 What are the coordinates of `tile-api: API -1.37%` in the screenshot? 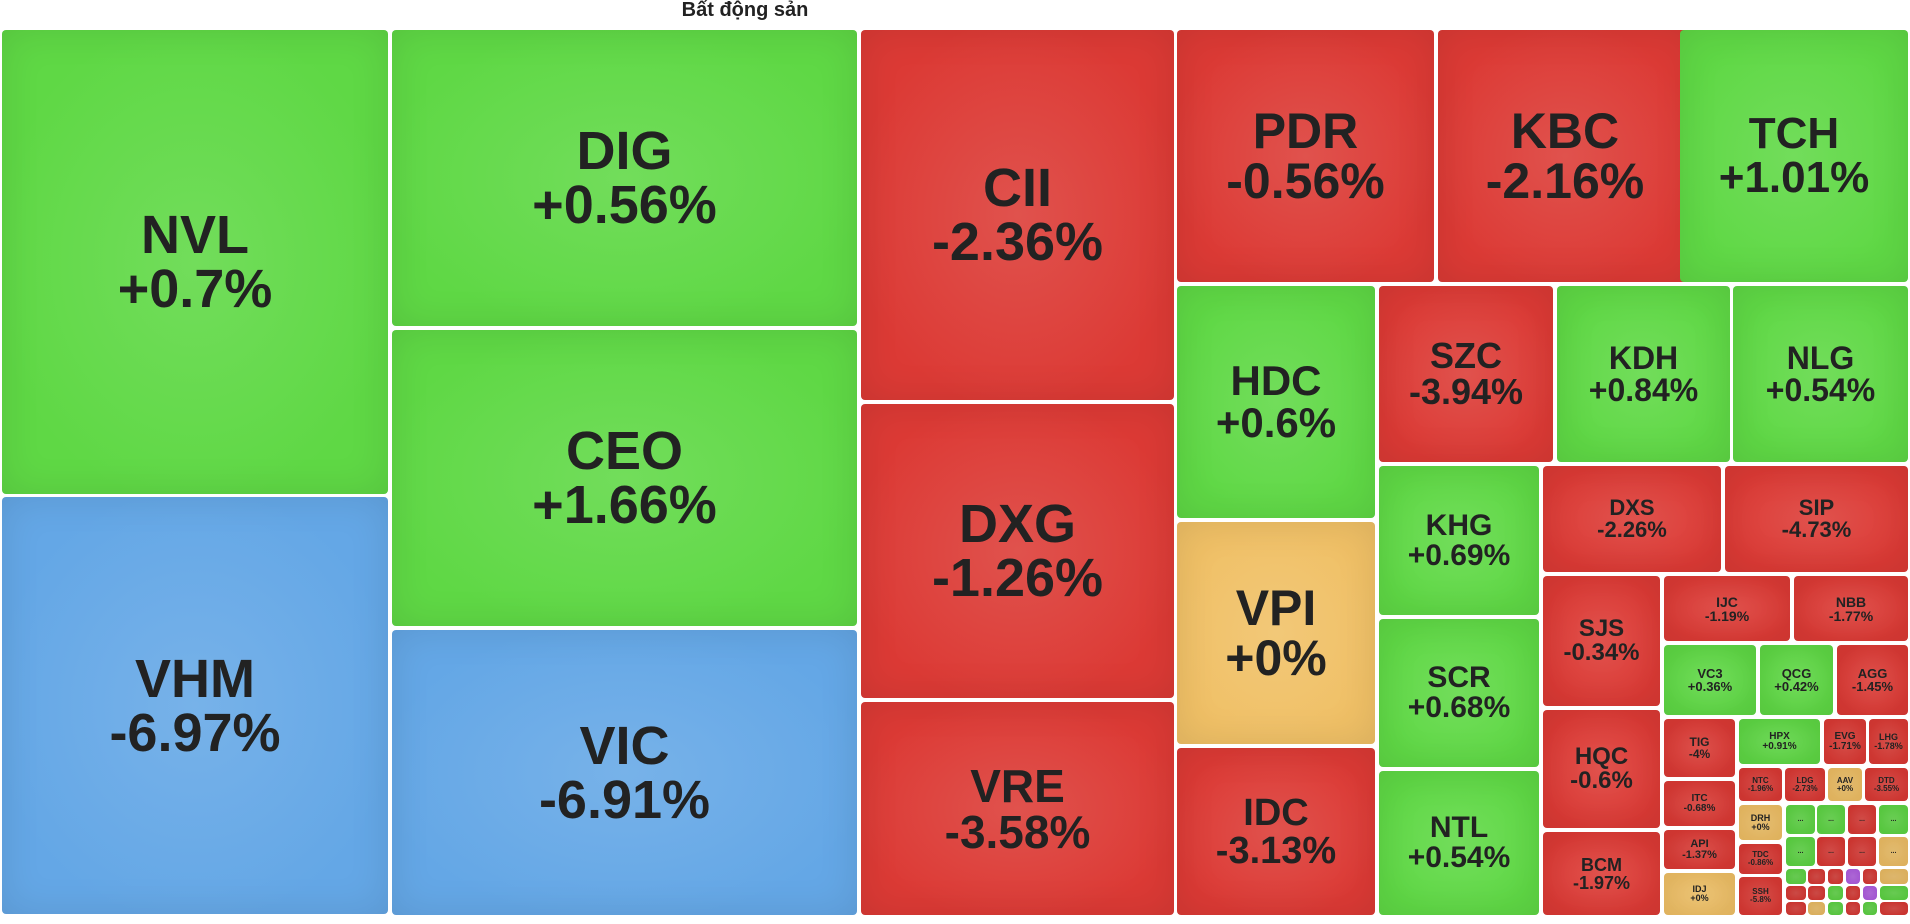 It's located at (1699, 849).